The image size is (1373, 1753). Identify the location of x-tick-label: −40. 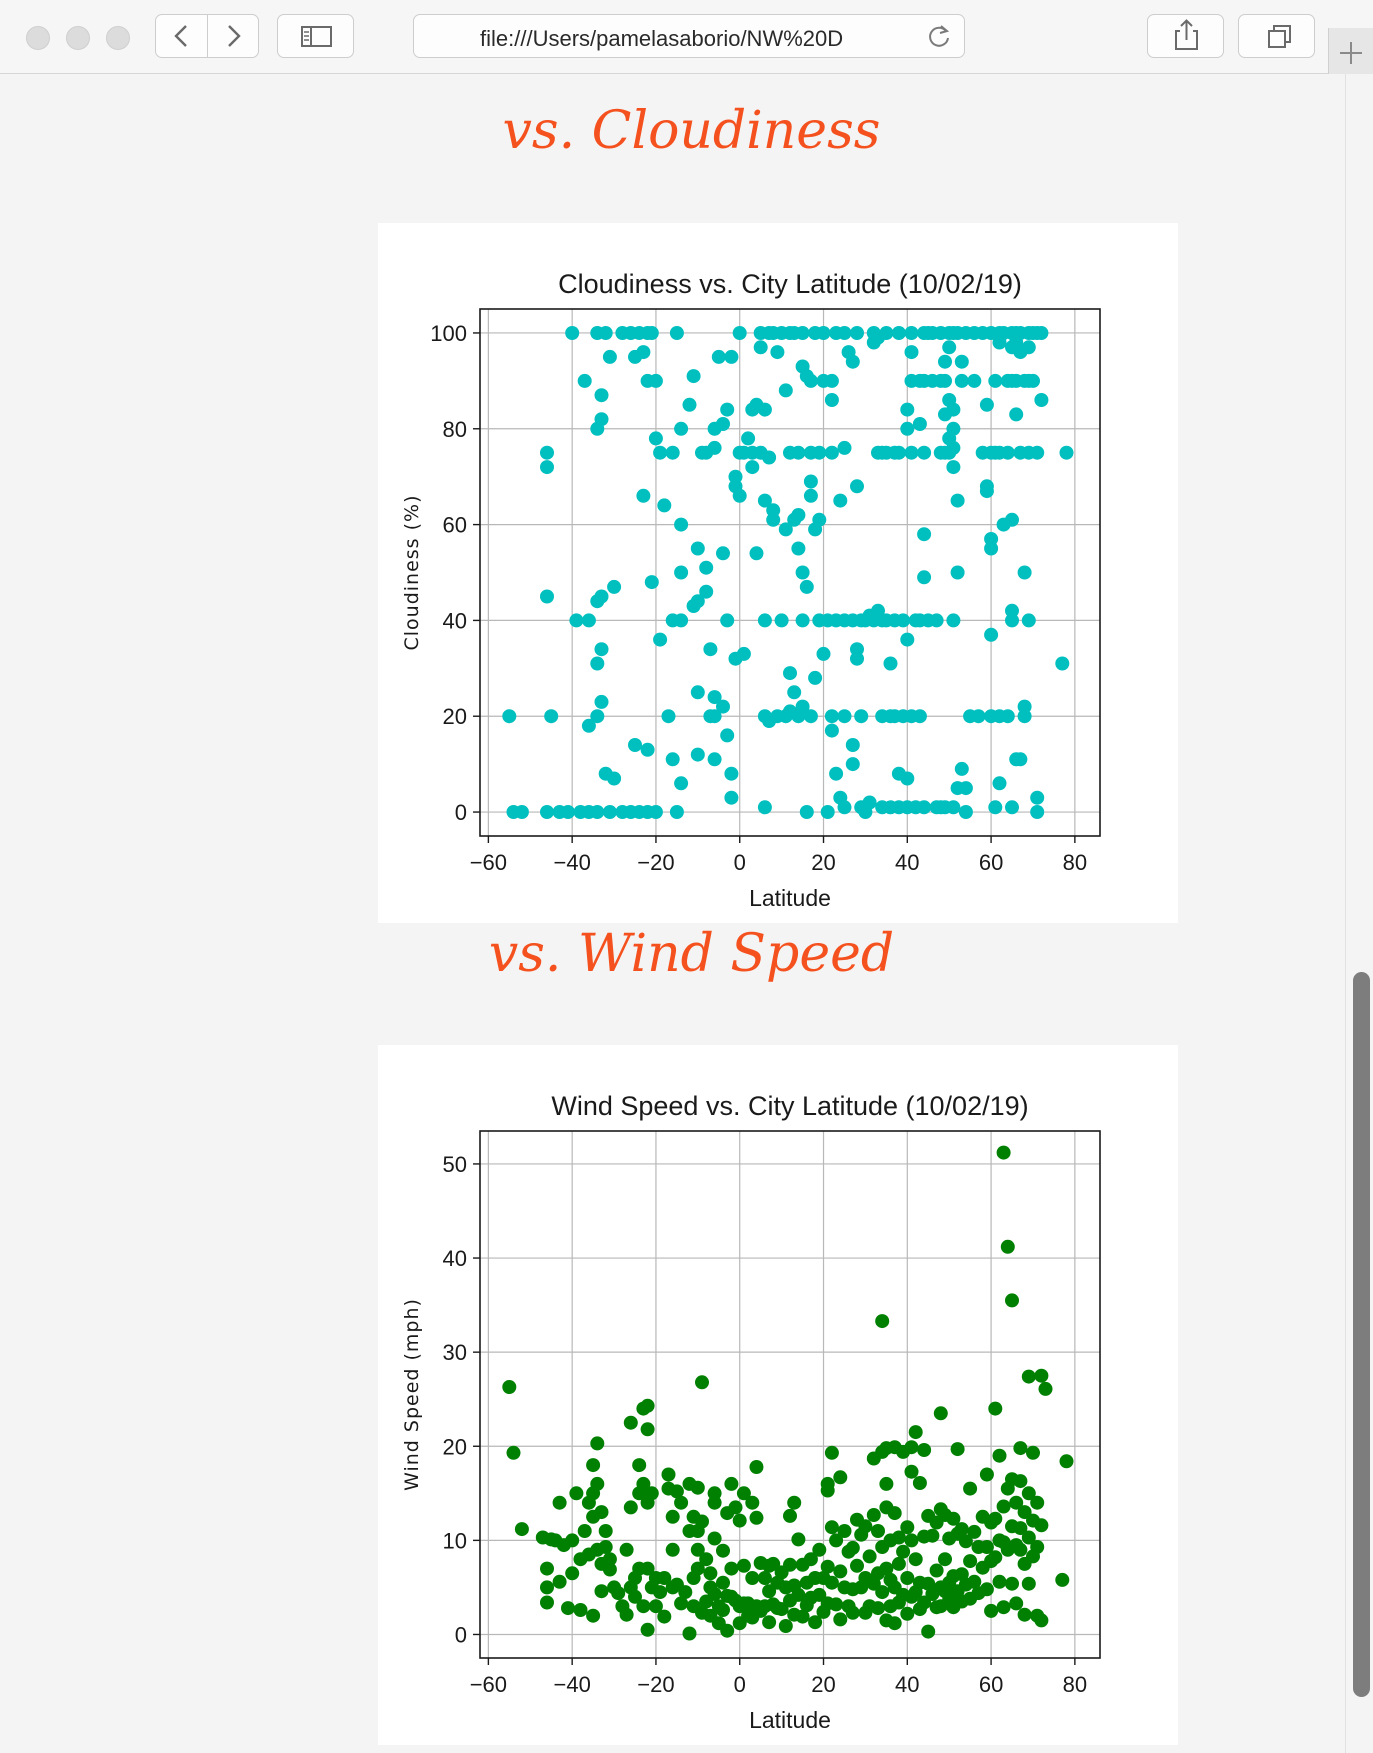
(571, 862).